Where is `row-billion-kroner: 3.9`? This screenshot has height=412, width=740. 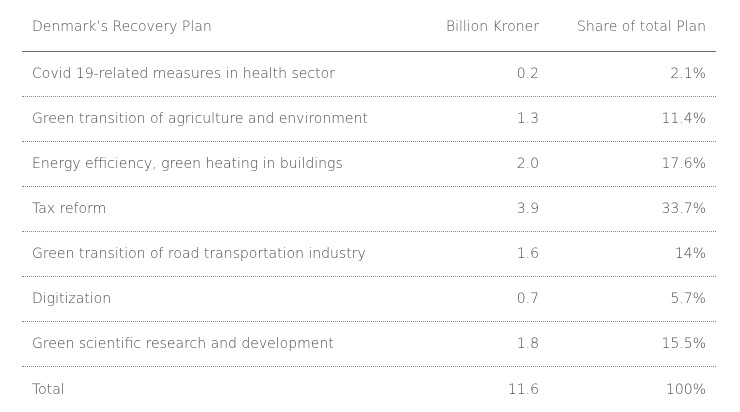 row-billion-kroner: 3.9 is located at coordinates (527, 209).